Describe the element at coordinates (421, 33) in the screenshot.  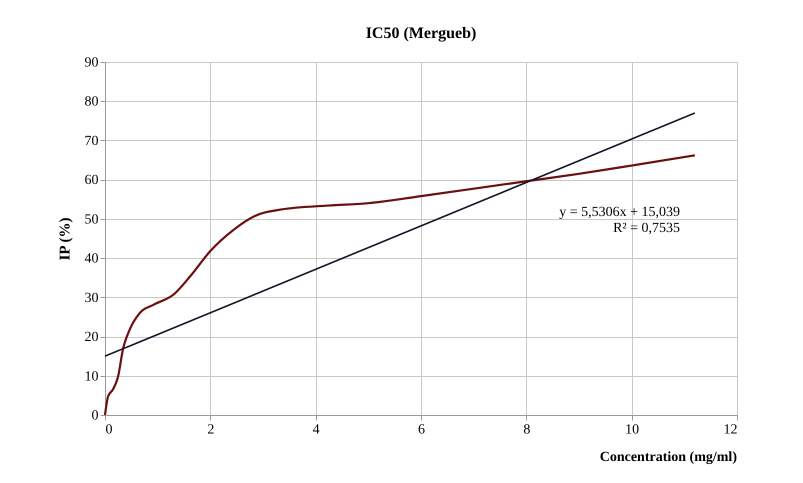
I see `chart-title: IC50 (Mergueb)` at that location.